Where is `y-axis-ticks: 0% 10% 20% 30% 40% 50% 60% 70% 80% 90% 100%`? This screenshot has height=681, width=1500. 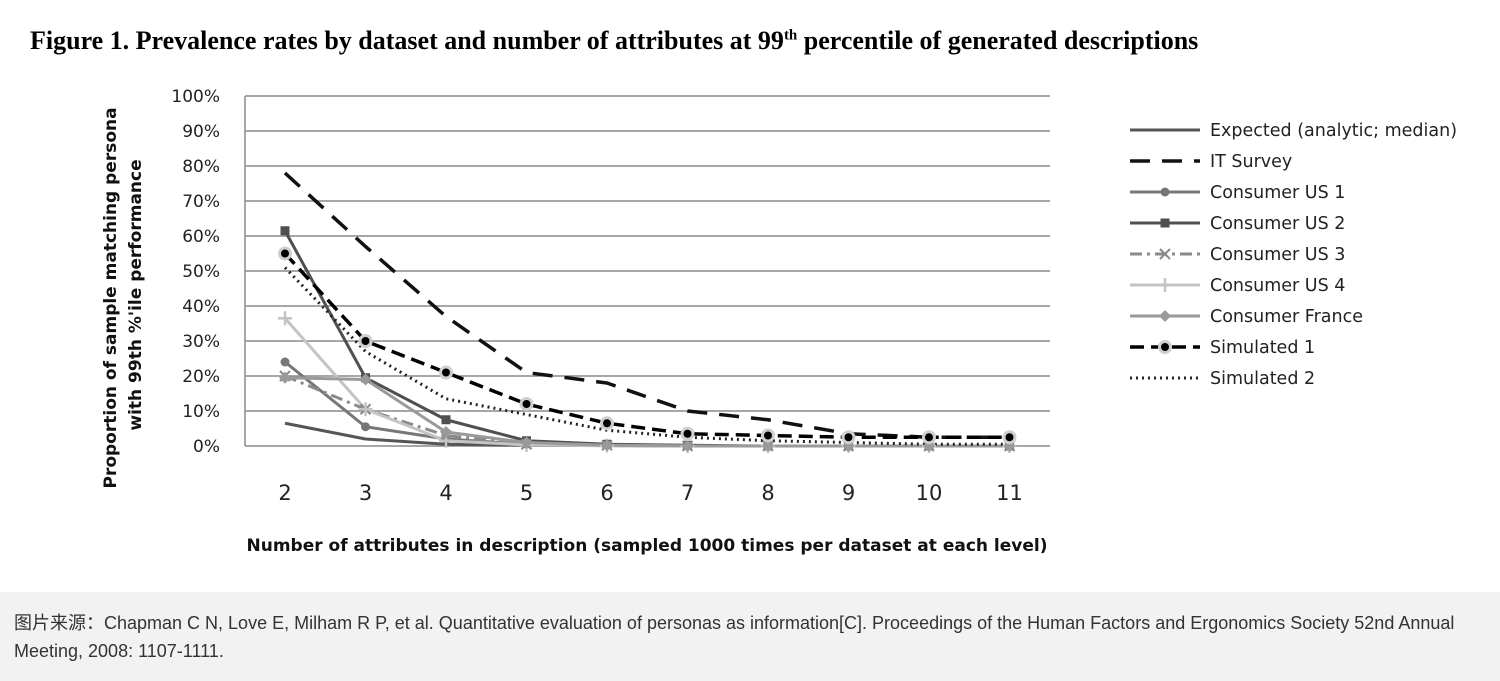 y-axis-ticks: 0% 10% 20% 30% 40% 50% 60% 70% 80% 90% 100% is located at coordinates (195, 272).